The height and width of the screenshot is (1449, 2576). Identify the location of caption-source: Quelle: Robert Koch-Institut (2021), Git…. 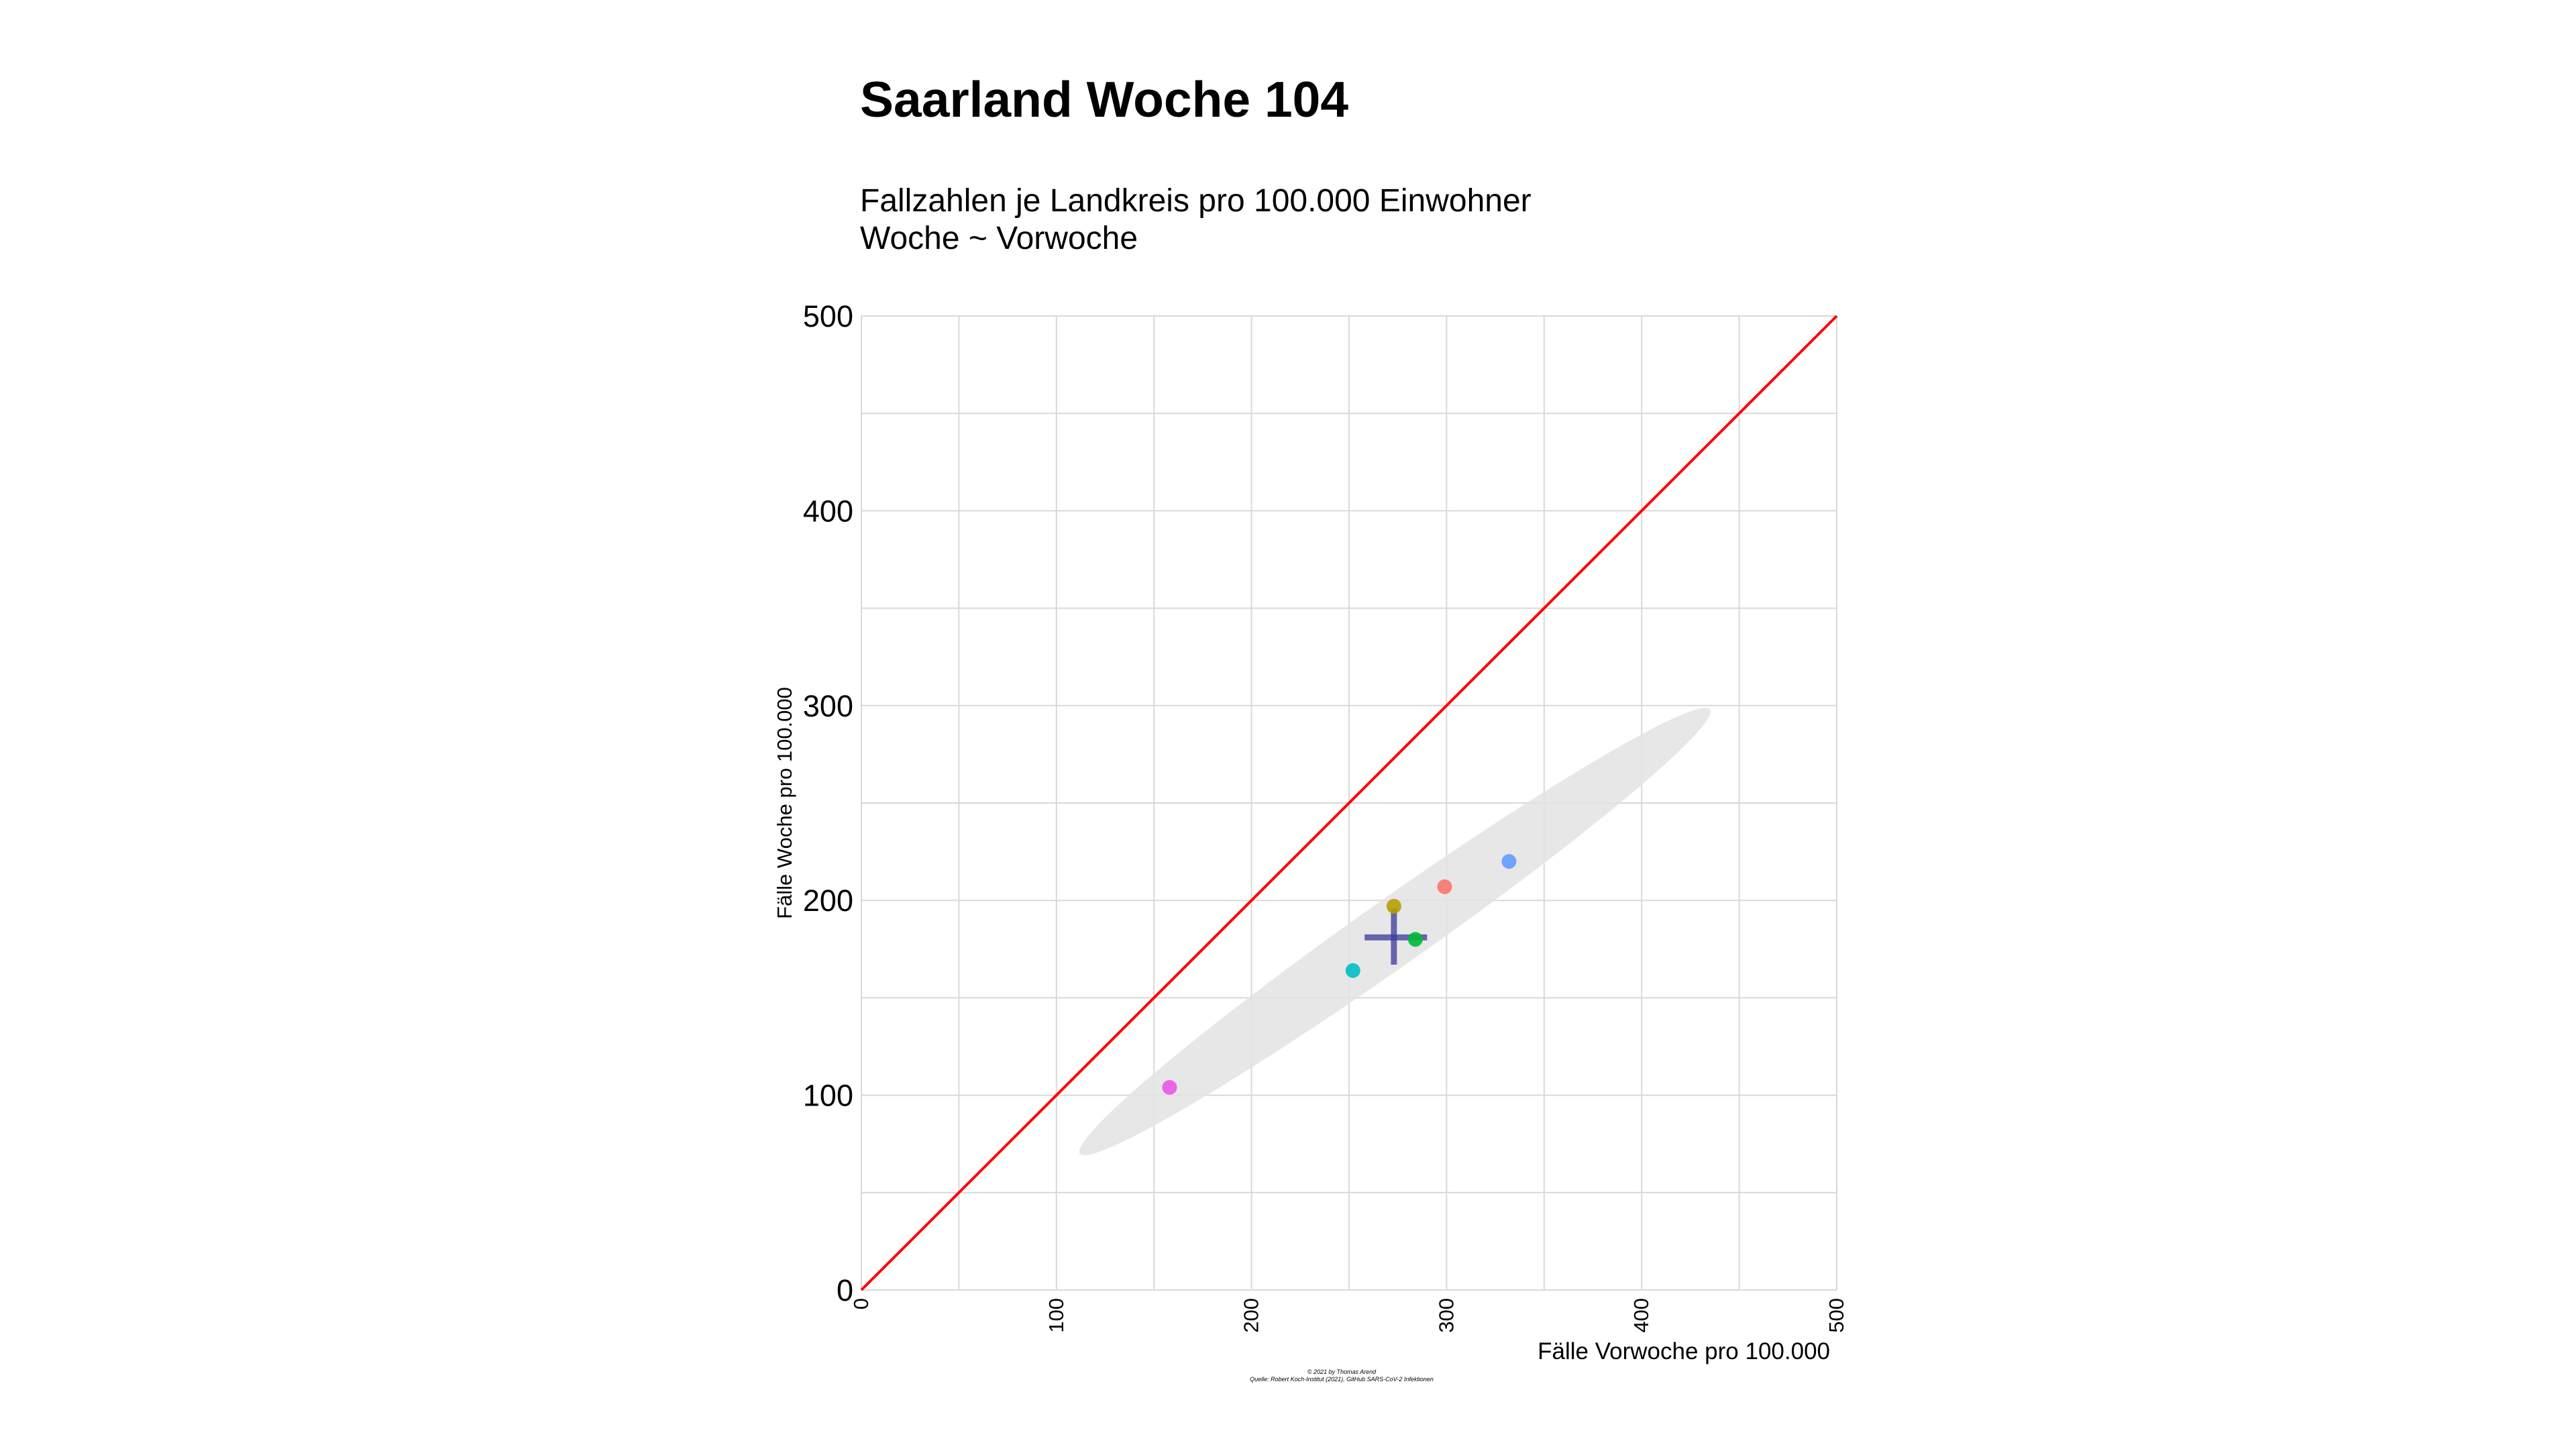
(1342, 1379).